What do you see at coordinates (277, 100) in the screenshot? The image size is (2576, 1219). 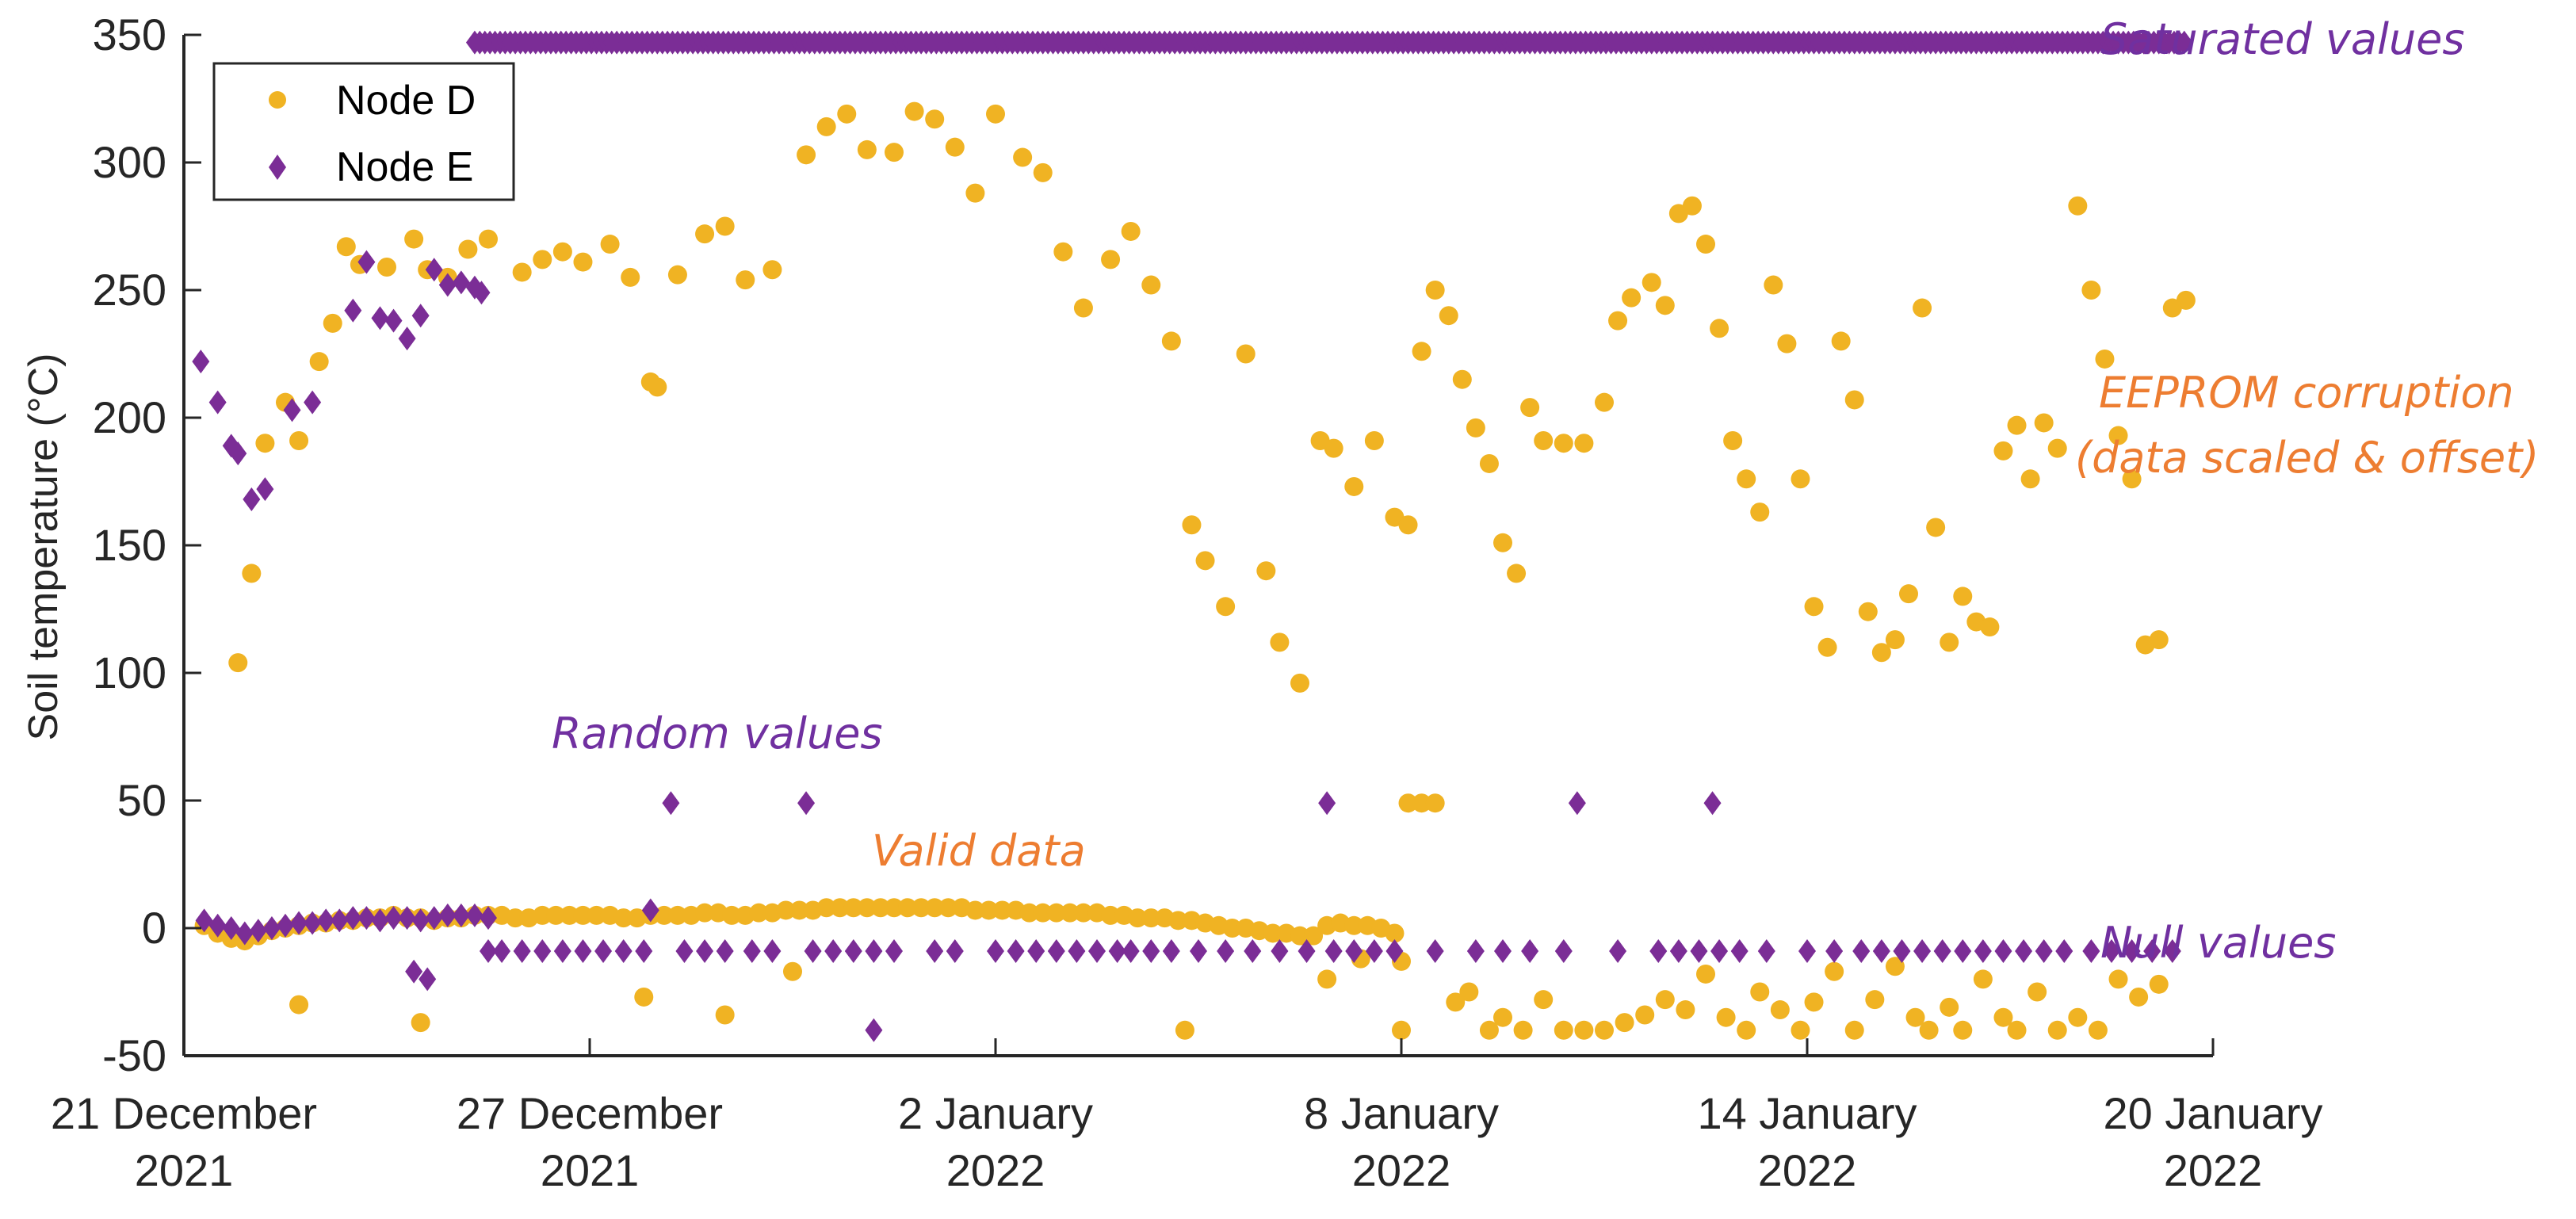 I see `legend-node-d-marker` at bounding box center [277, 100].